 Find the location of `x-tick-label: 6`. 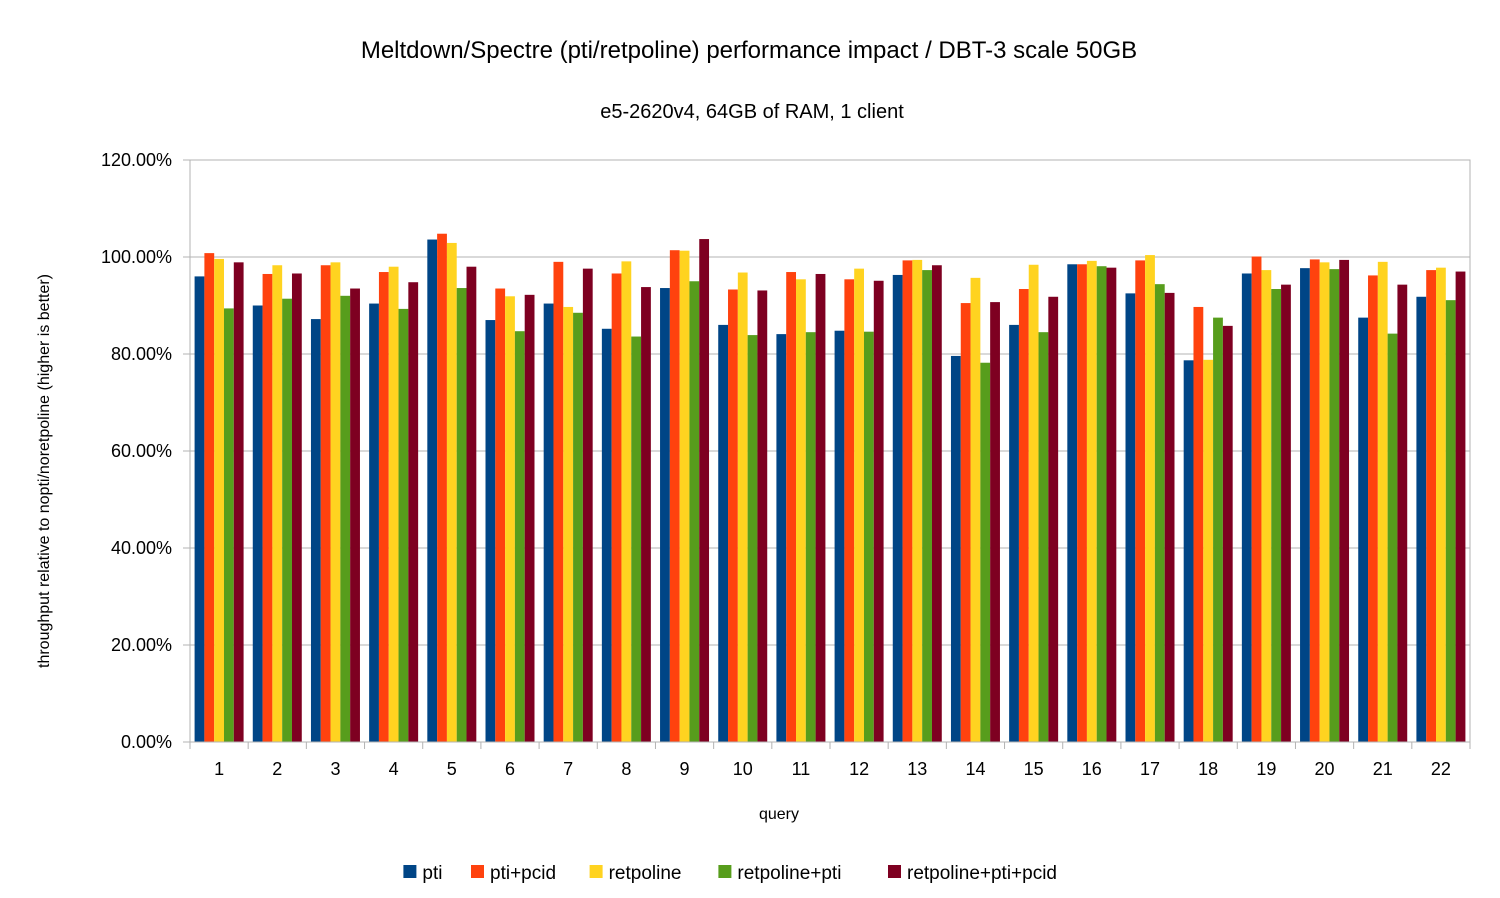

x-tick-label: 6 is located at coordinates (510, 769).